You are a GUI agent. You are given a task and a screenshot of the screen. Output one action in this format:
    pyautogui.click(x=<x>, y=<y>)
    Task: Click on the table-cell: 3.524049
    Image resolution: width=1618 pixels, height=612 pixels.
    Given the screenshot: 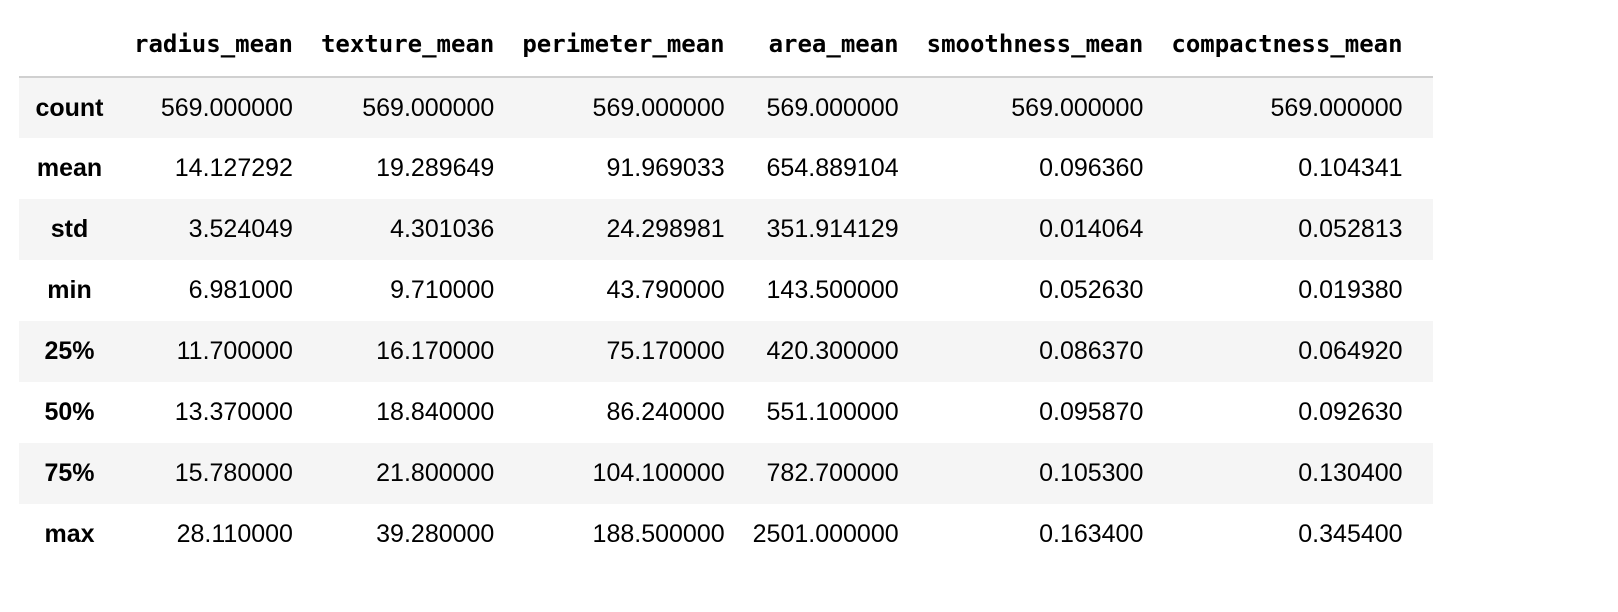 What is the action you would take?
    pyautogui.click(x=240, y=229)
    